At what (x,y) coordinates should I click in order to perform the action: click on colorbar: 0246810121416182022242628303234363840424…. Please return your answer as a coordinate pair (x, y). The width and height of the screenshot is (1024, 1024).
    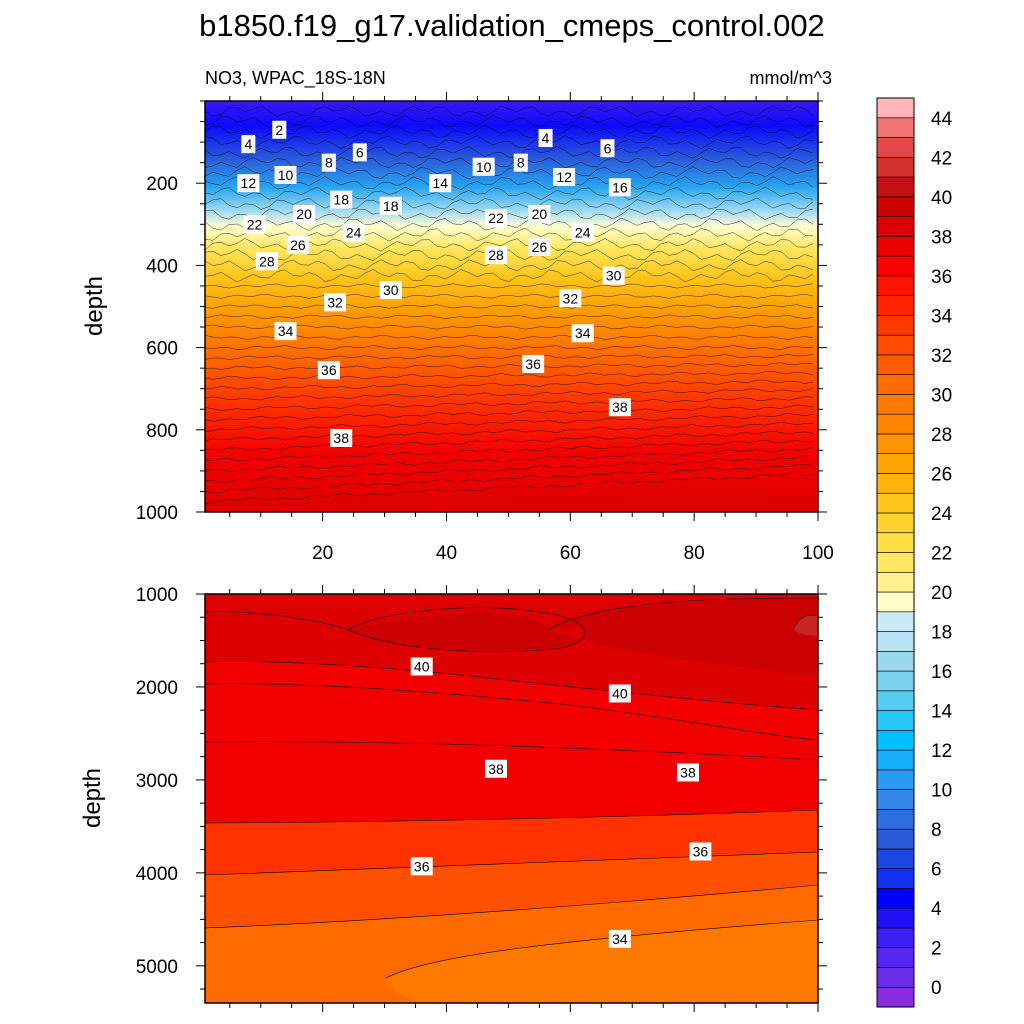
    Looking at the image, I should click on (914, 552).